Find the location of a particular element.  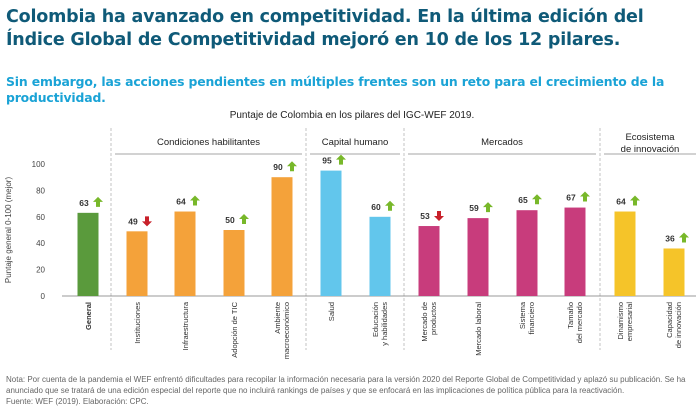

category-label: Mercado deproductos is located at coordinates (429, 322).